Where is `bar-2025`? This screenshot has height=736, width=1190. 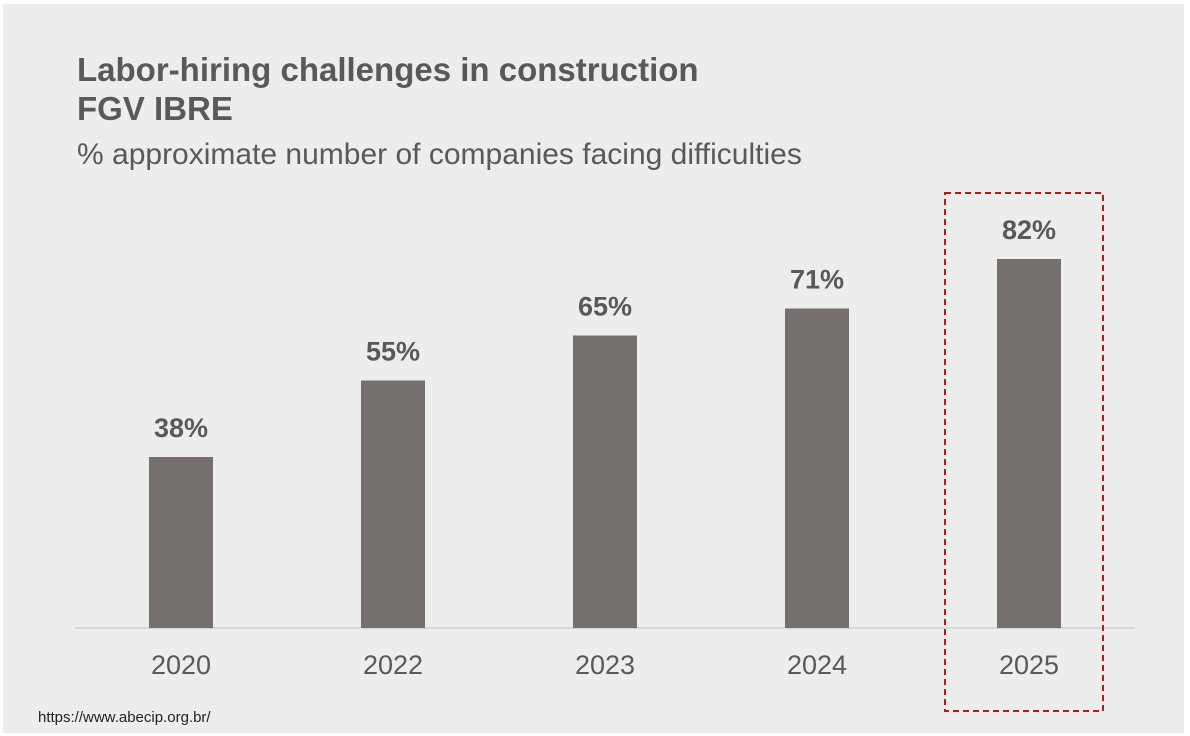
bar-2025 is located at coordinates (1029, 443).